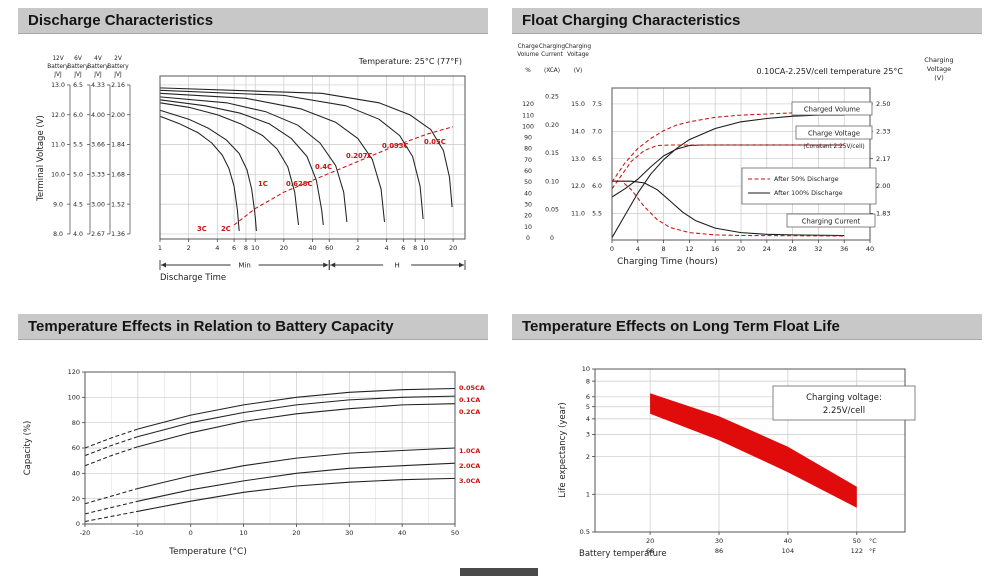 The width and height of the screenshot is (1000, 576). I want to click on svg-text: 12.0, so click(58, 115).